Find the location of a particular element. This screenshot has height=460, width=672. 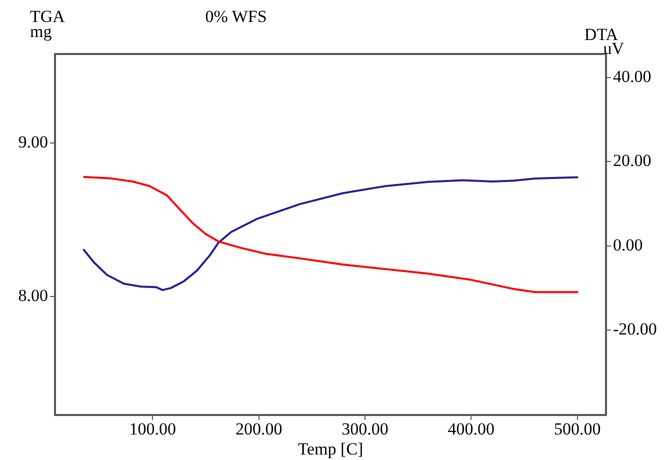

x-tick-label: 500.00 is located at coordinates (577, 429).